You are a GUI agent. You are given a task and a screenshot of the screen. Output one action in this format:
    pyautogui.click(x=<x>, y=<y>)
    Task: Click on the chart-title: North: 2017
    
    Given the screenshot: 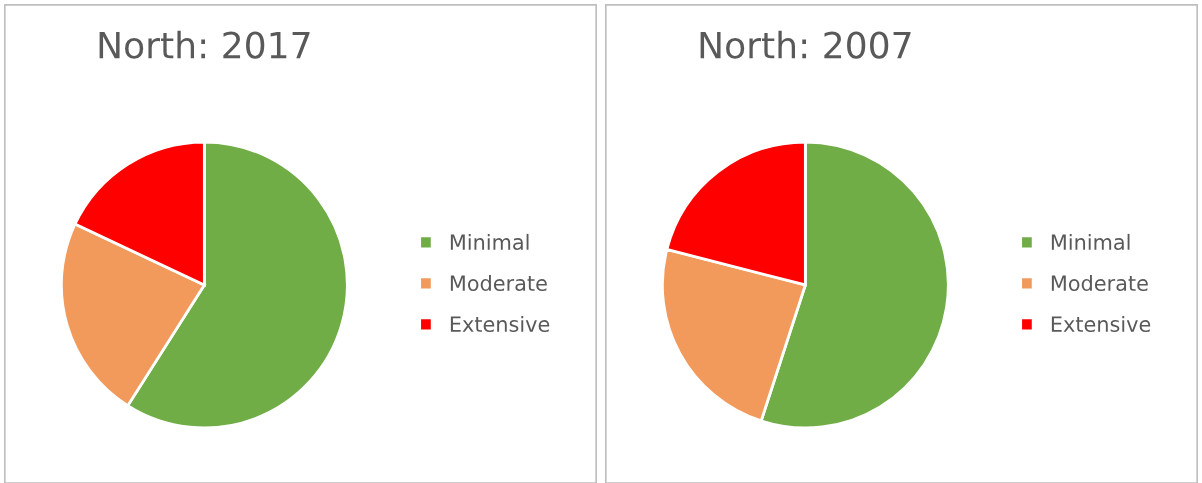 What is the action you would take?
    pyautogui.click(x=204, y=44)
    